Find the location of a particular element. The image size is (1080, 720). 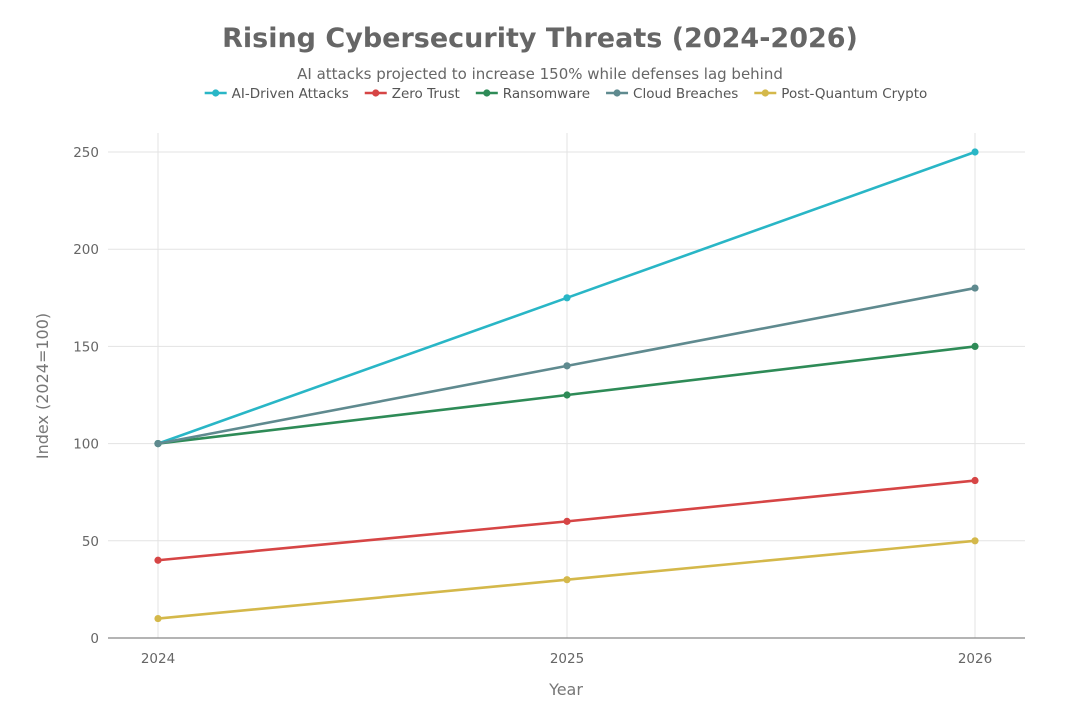

legend-item: Cloud Breaches is located at coordinates (672, 94).